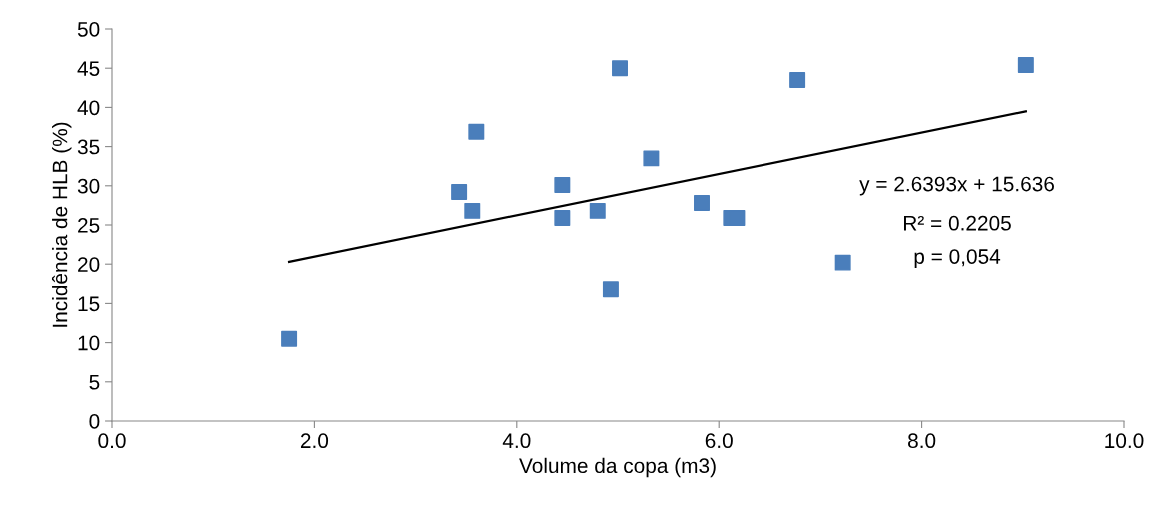  What do you see at coordinates (957, 223) in the screenshot?
I see `annotation: R² = 0.2205` at bounding box center [957, 223].